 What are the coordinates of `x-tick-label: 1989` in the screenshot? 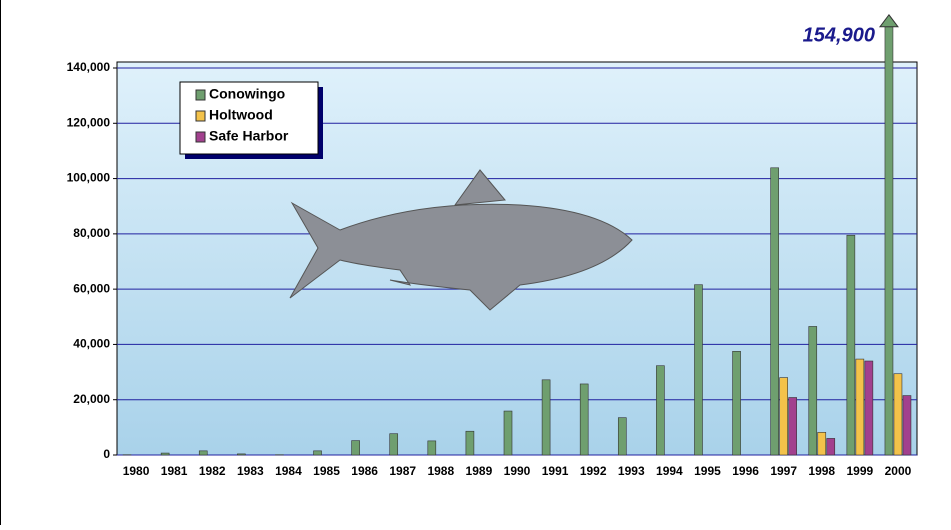 It's located at (479, 471).